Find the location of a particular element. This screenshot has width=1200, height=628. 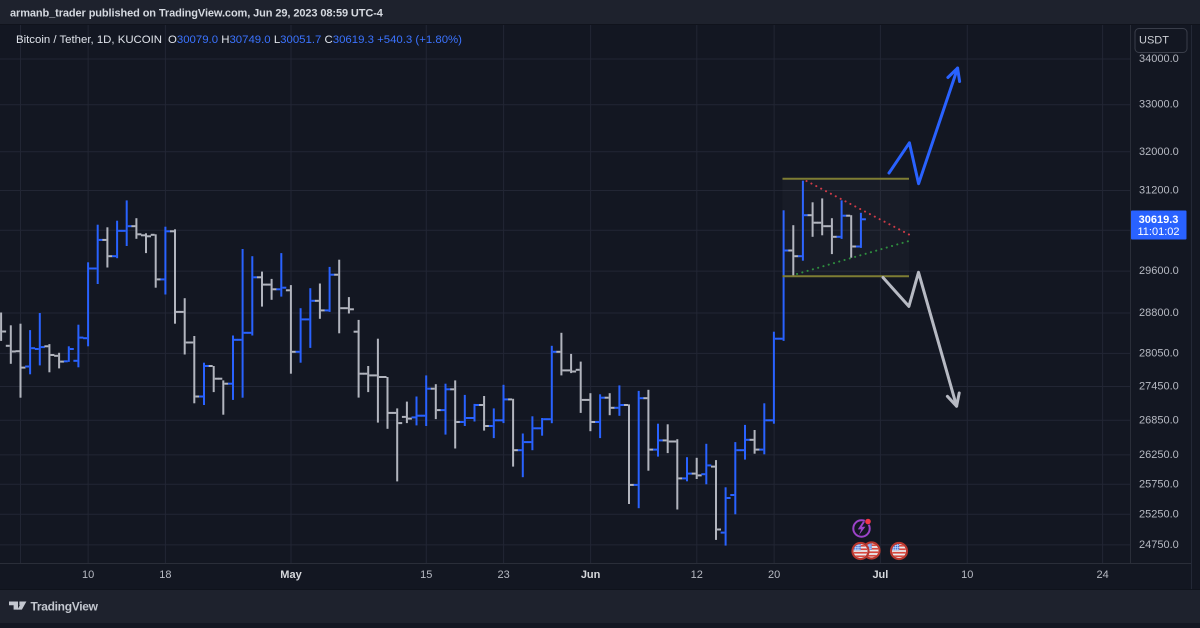

svg-text: 20 is located at coordinates (774, 575).